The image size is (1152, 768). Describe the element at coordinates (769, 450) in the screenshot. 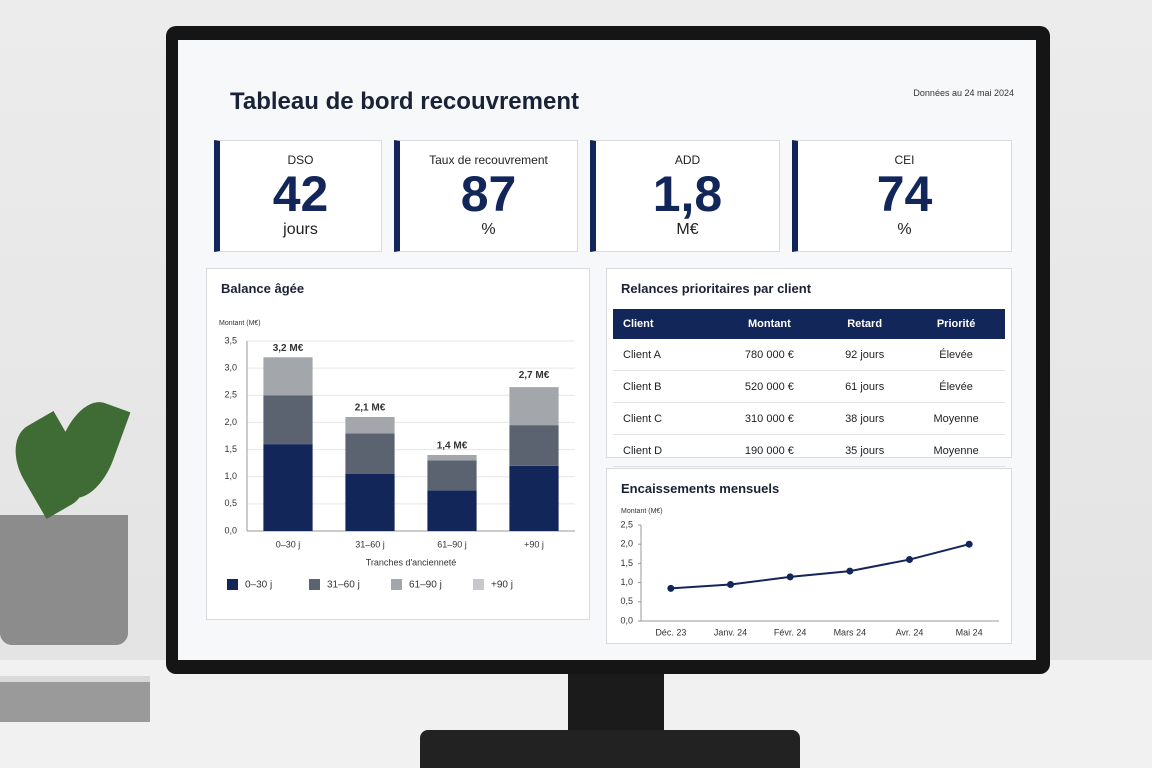

I see `table-cell: 190 000 €` at that location.